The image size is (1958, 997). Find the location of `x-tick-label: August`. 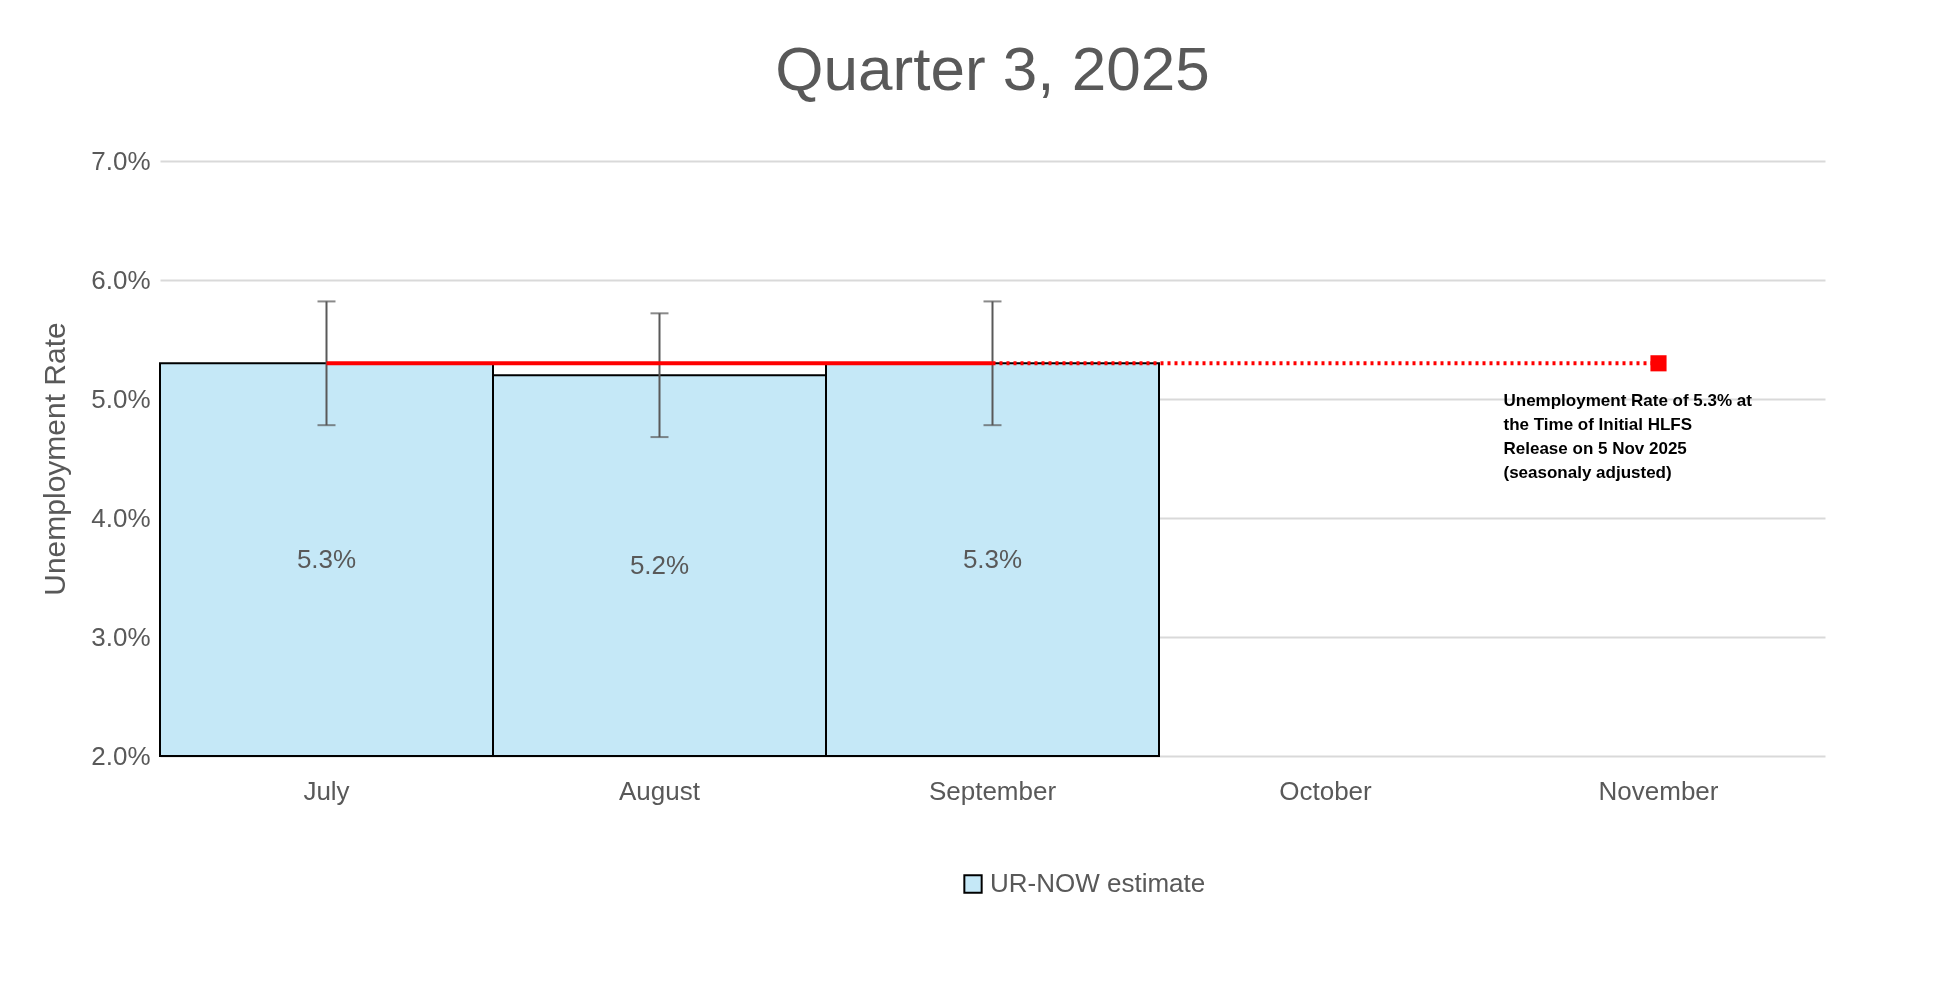

x-tick-label: August is located at coordinates (660, 790).